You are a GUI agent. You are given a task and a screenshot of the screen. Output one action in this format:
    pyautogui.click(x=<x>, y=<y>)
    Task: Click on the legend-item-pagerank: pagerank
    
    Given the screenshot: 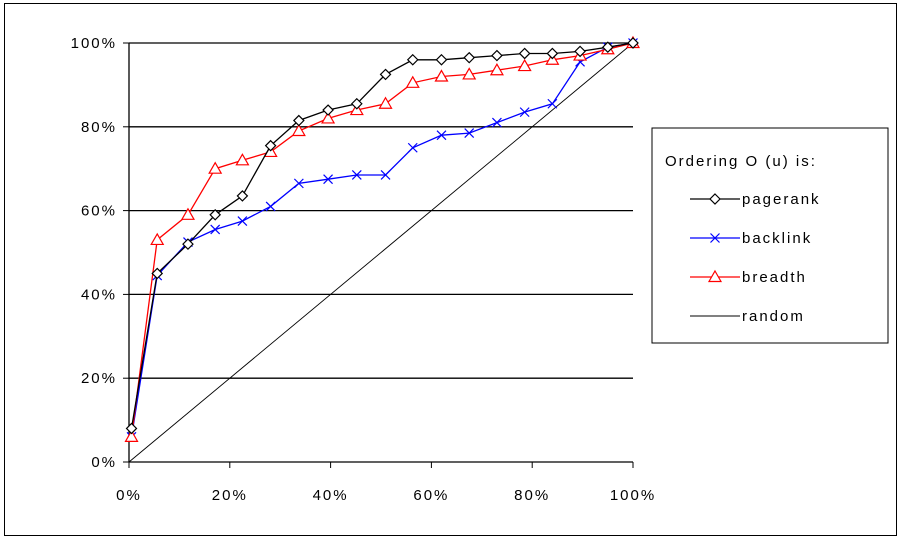 What is the action you would take?
    pyautogui.click(x=755, y=199)
    